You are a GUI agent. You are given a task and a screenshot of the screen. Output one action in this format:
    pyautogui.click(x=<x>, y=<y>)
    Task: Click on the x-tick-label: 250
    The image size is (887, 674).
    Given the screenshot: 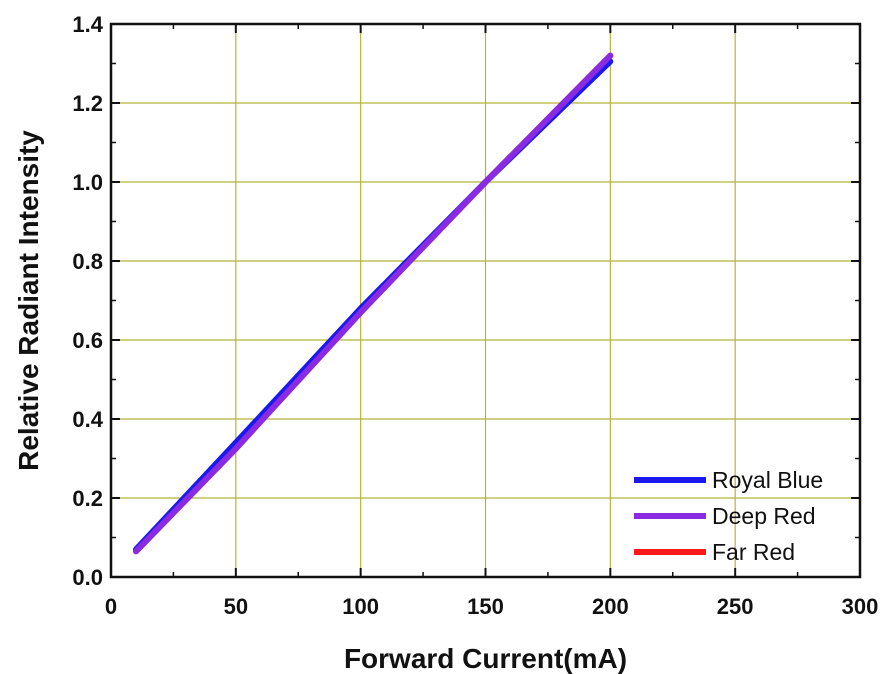 What is the action you would take?
    pyautogui.click(x=735, y=606)
    